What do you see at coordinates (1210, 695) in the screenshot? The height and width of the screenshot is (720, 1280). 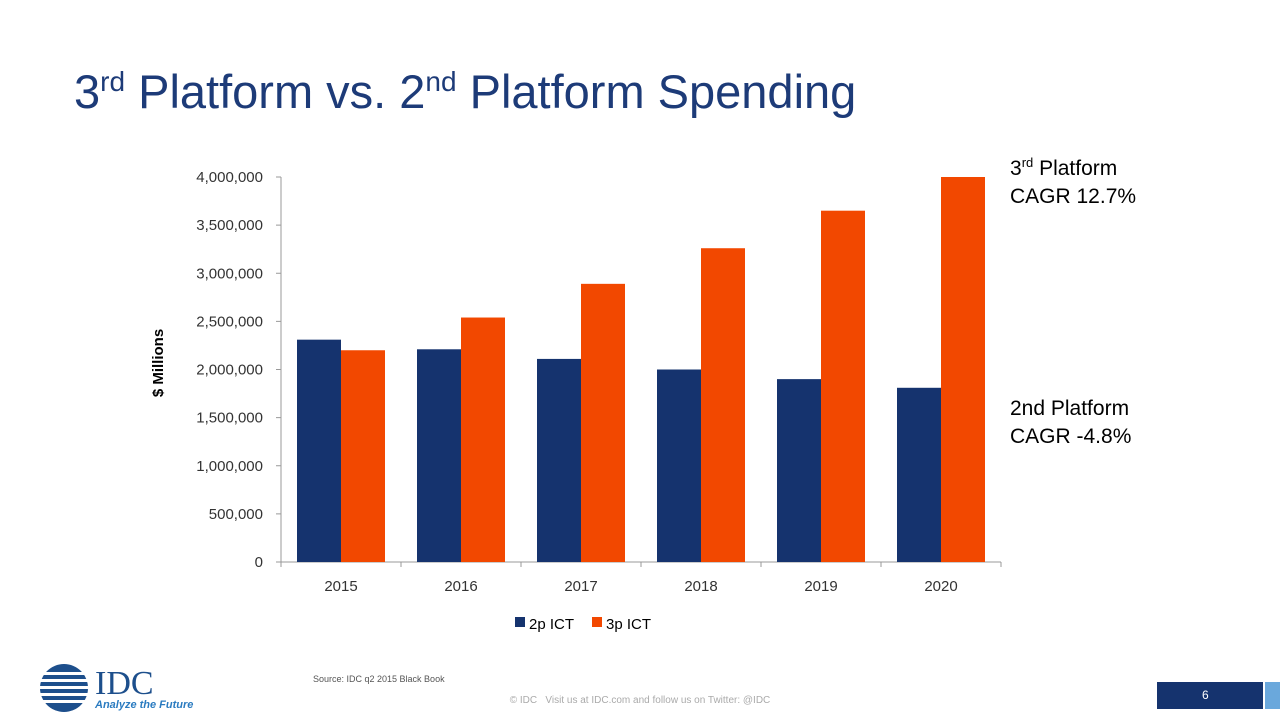 I see `page-badge` at bounding box center [1210, 695].